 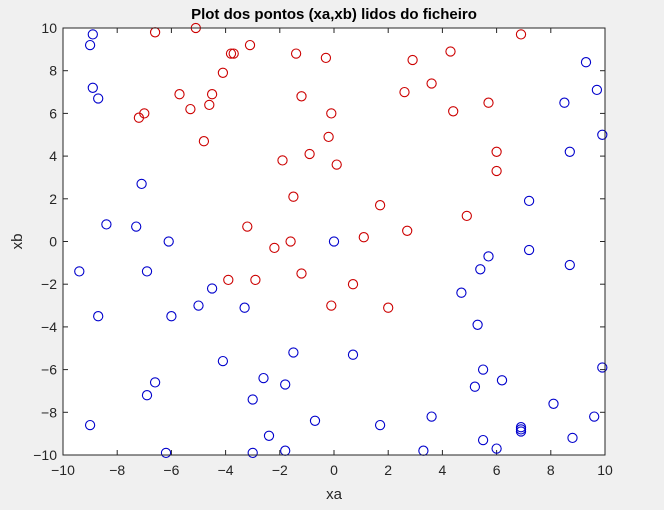 What do you see at coordinates (49, 370) in the screenshot?
I see `y-tick-label: −6` at bounding box center [49, 370].